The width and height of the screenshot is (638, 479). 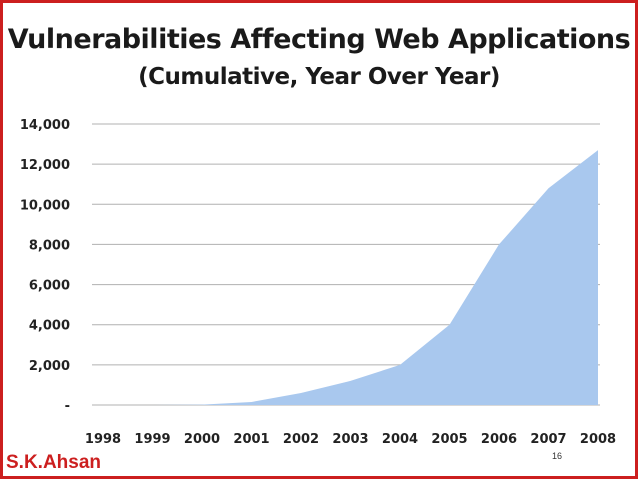 I want to click on x-tick-label: 2004, so click(x=400, y=439).